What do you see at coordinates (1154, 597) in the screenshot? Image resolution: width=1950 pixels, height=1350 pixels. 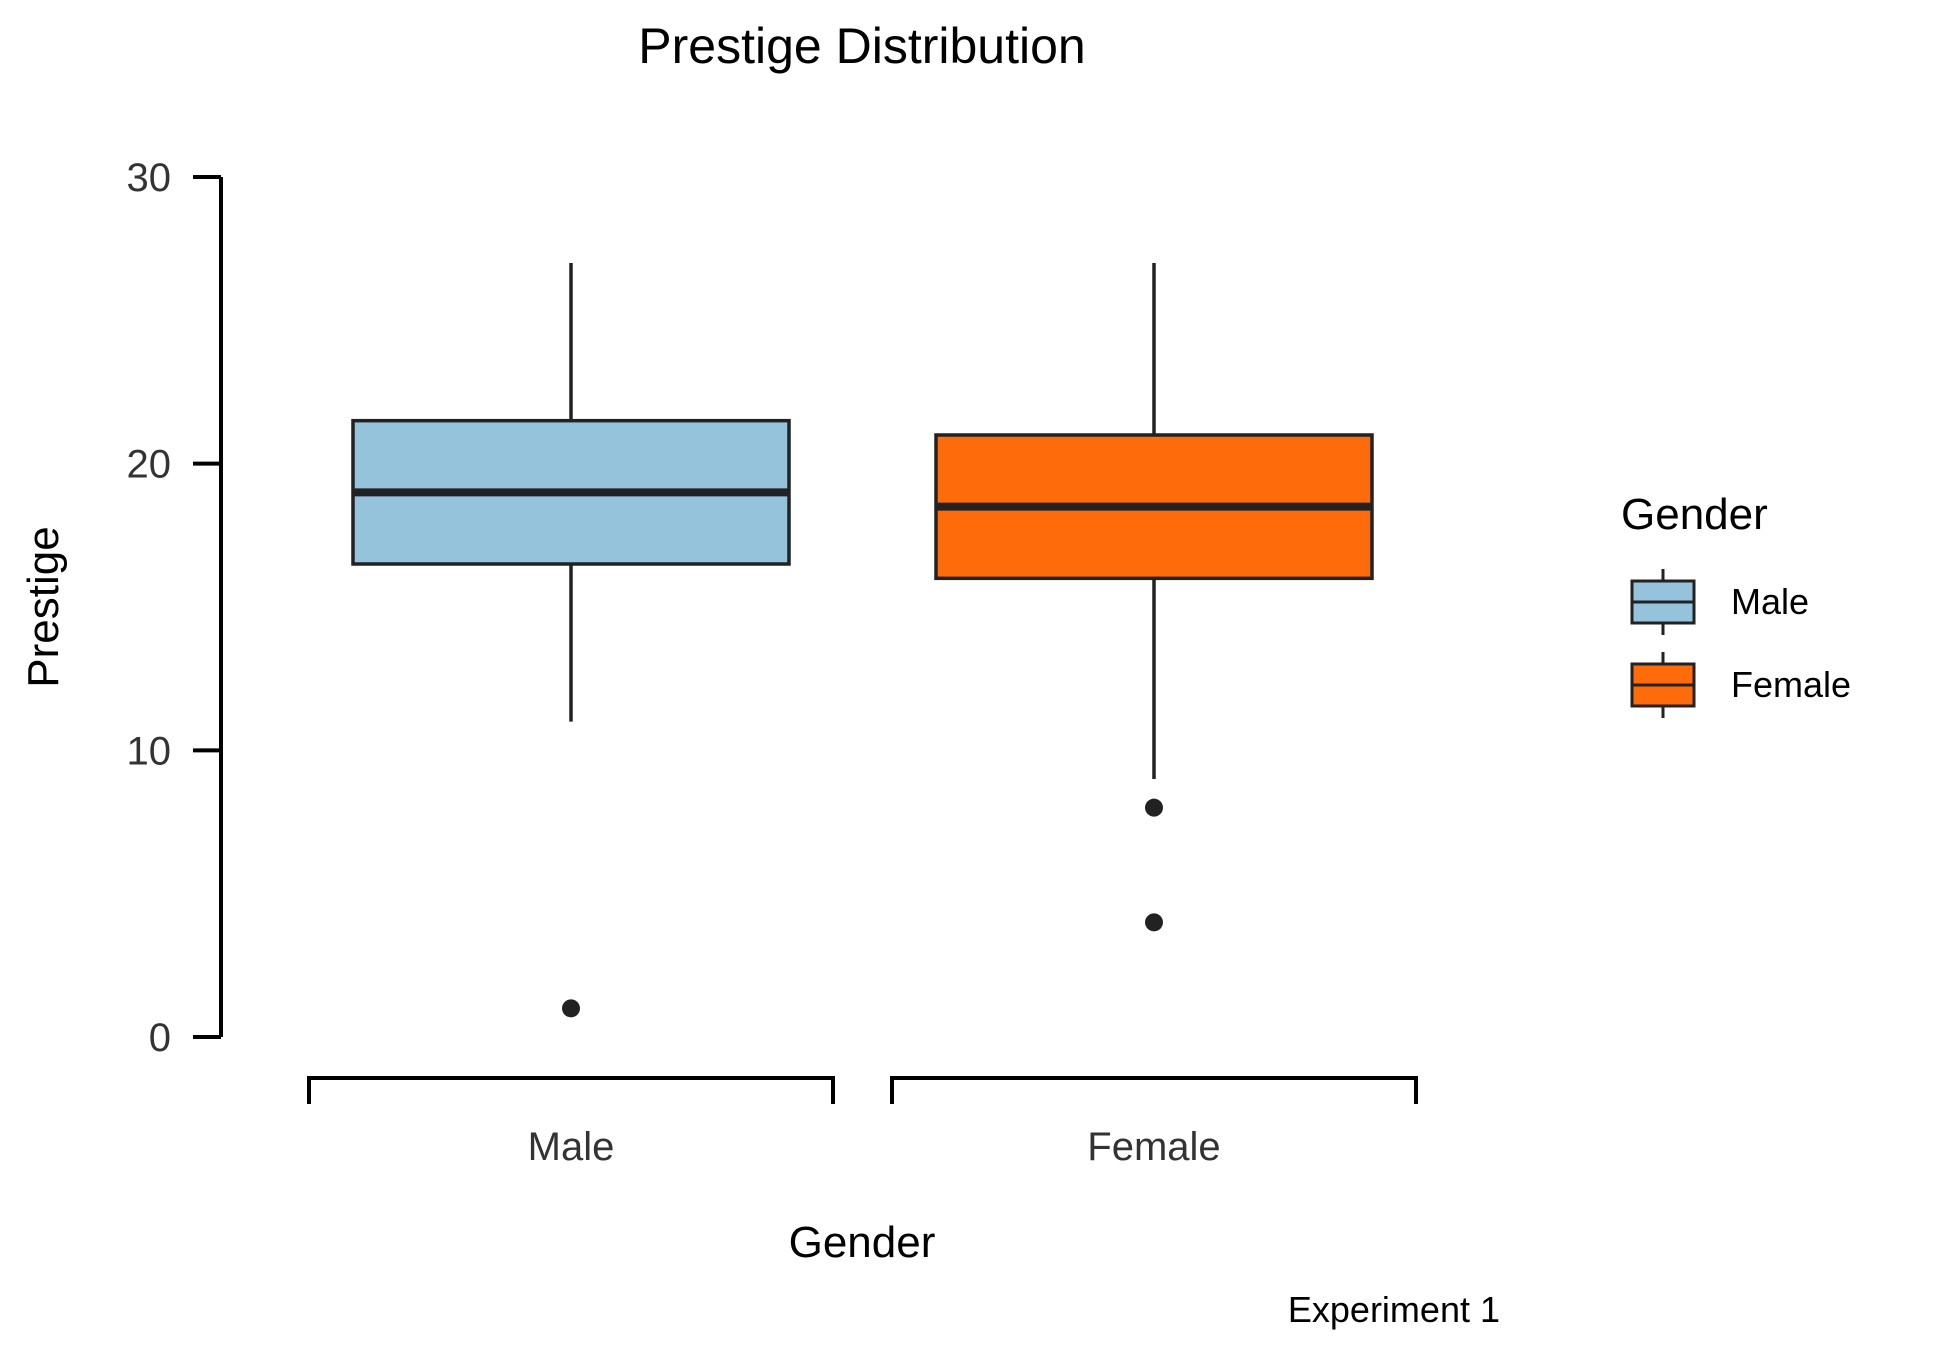 I see `box-female` at bounding box center [1154, 597].